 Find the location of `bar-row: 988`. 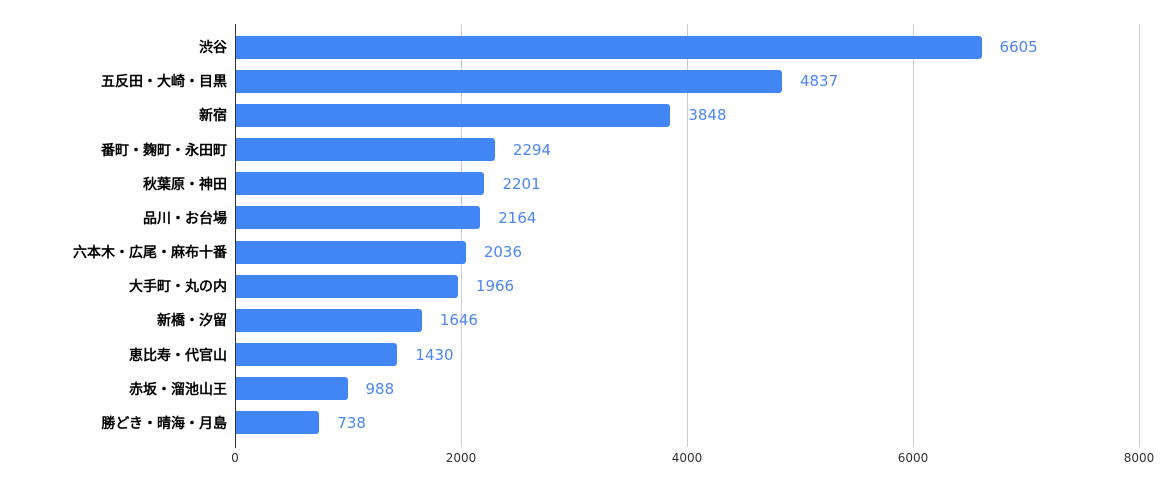

bar-row: 988 is located at coordinates (687, 389).